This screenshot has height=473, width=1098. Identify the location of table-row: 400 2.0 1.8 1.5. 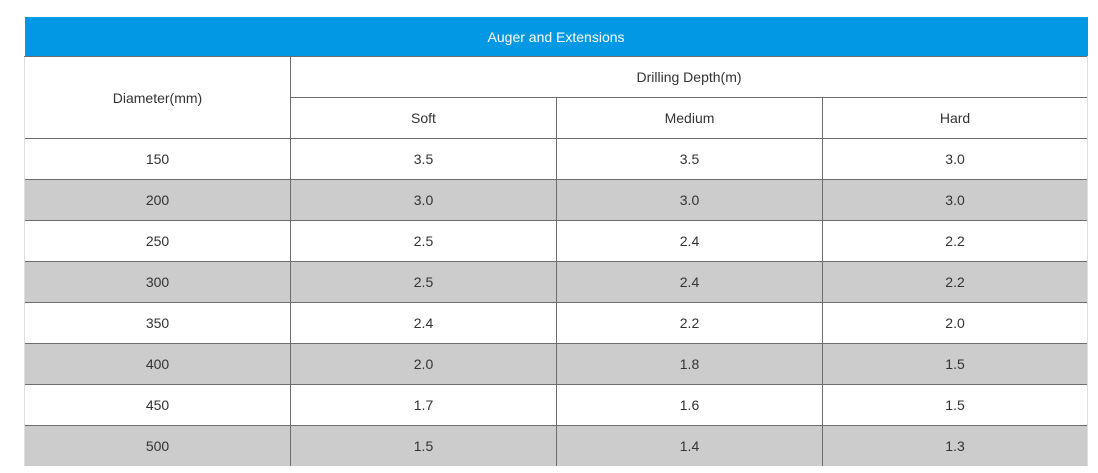
(556, 364).